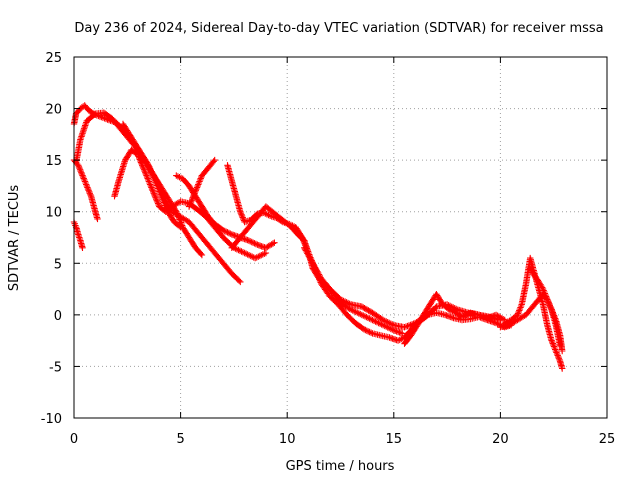 This screenshot has height=480, width=640. What do you see at coordinates (287, 439) in the screenshot?
I see `x-tick-label: 10` at bounding box center [287, 439].